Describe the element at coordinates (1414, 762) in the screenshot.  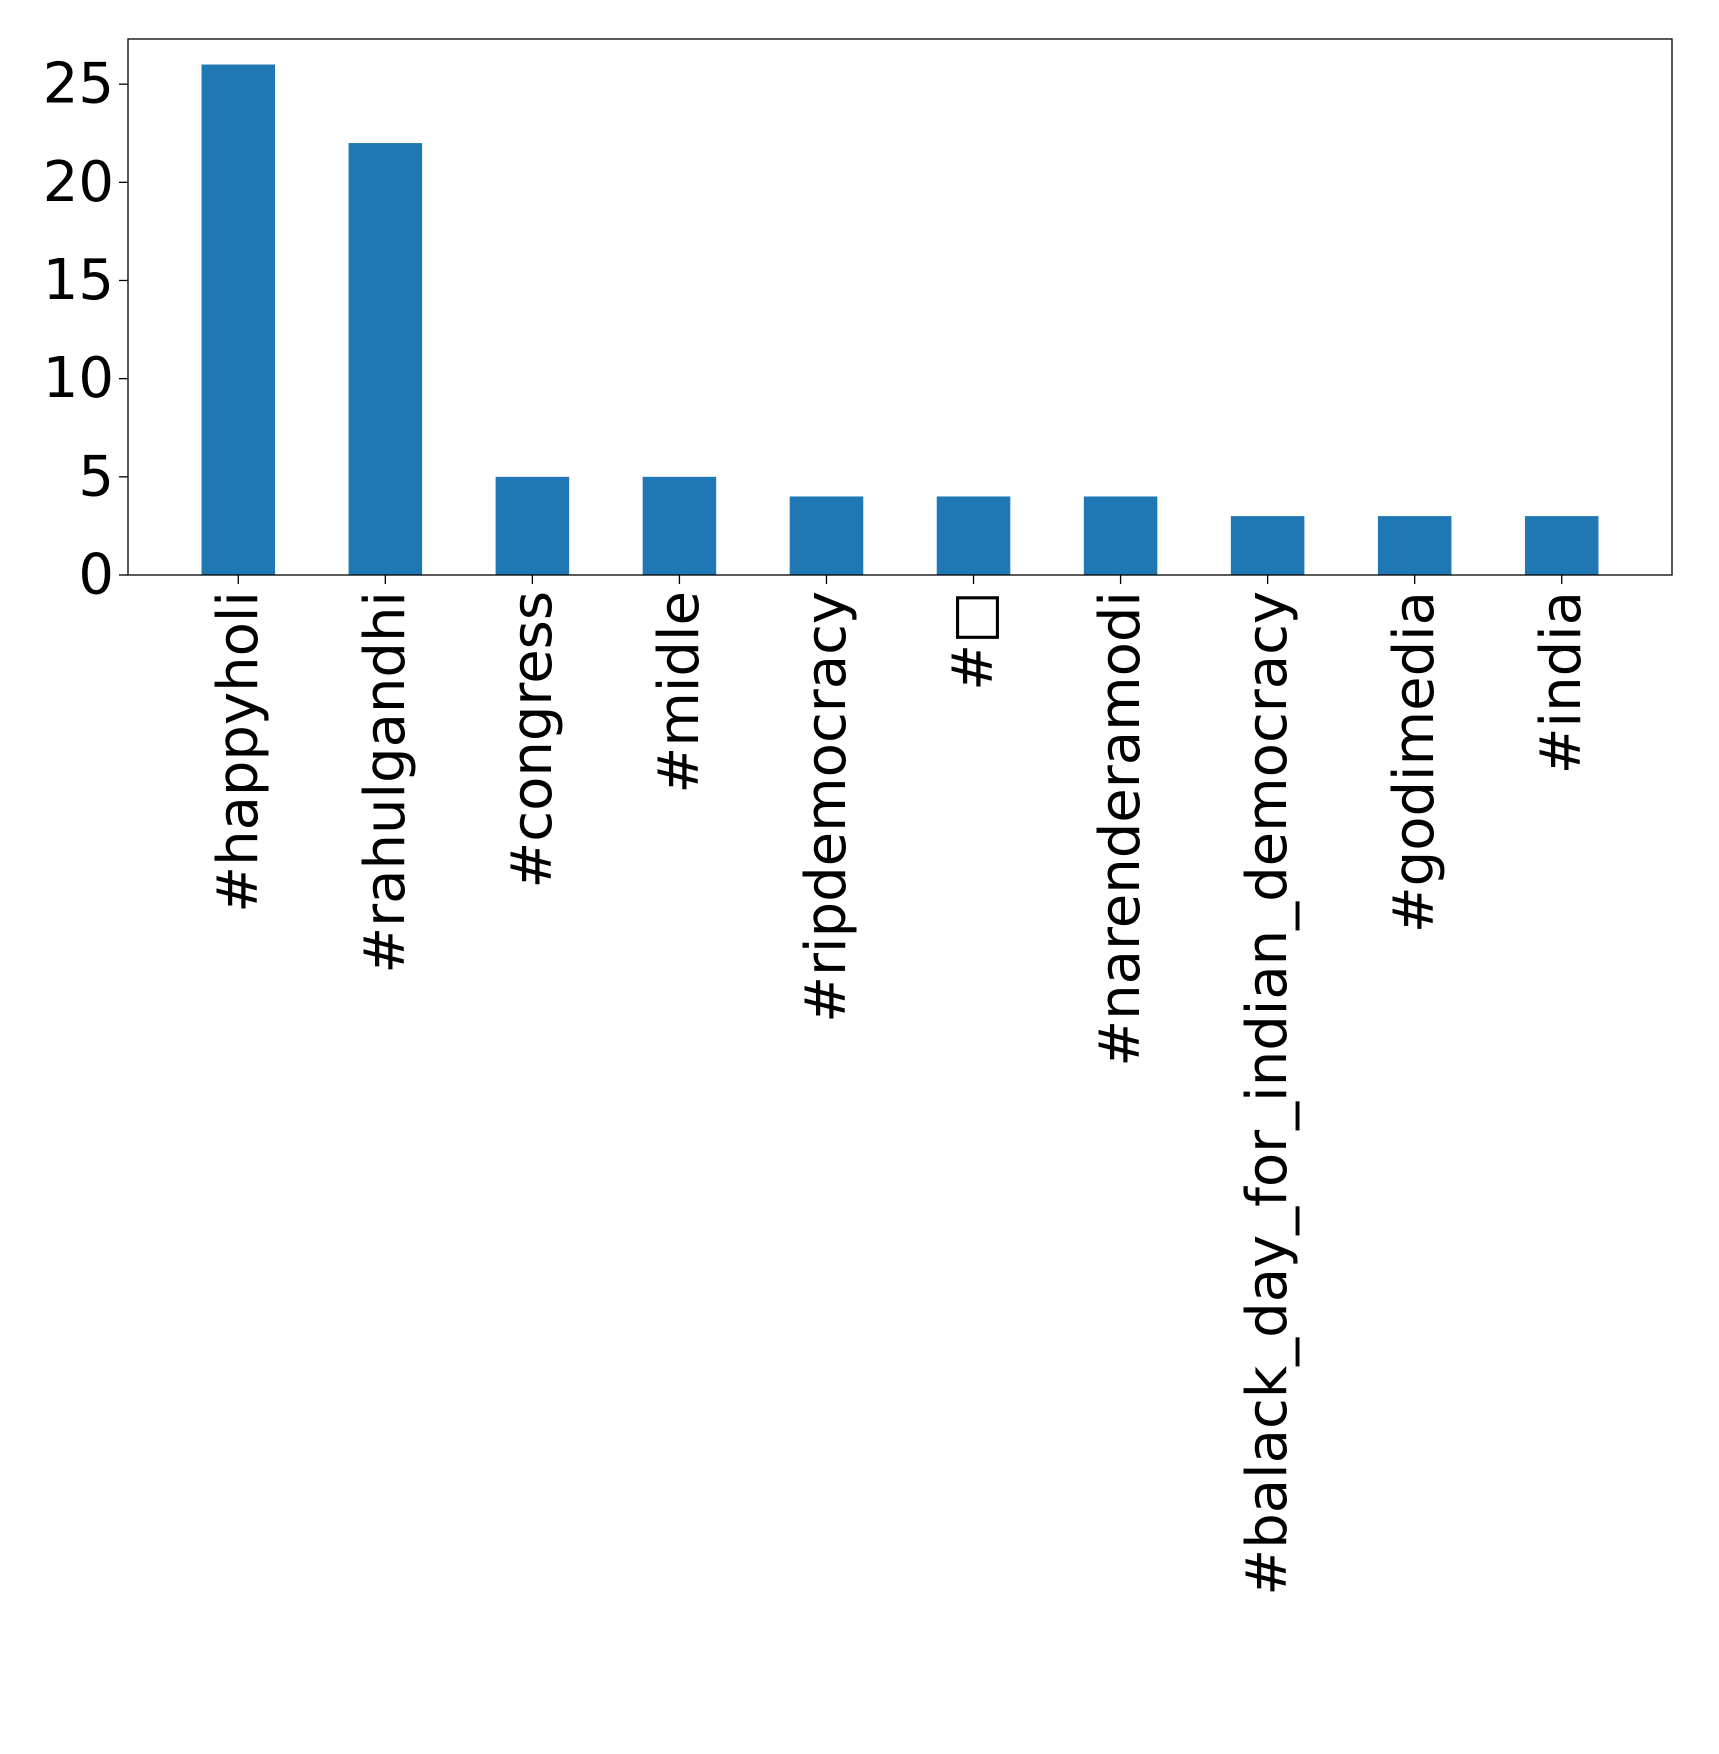
I see `x-tick-label: #godimedia` at that location.